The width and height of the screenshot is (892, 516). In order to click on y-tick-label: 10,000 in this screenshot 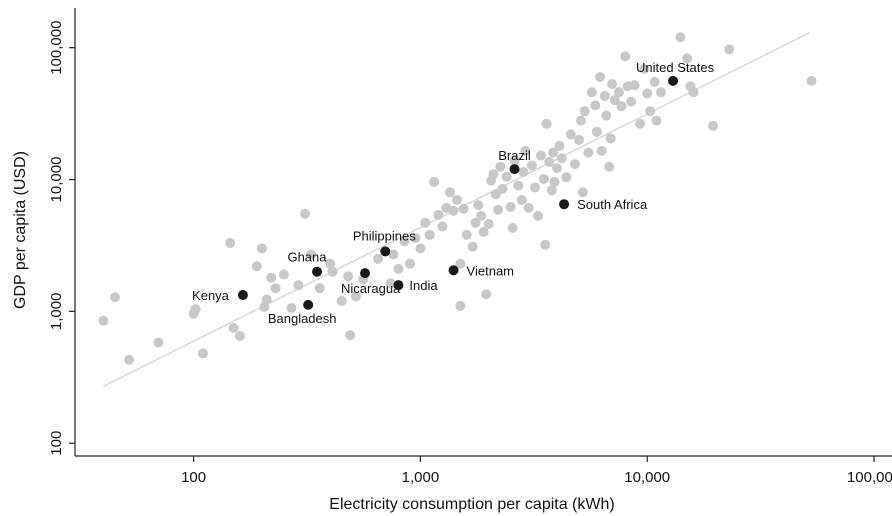, I will do `click(56, 180)`.